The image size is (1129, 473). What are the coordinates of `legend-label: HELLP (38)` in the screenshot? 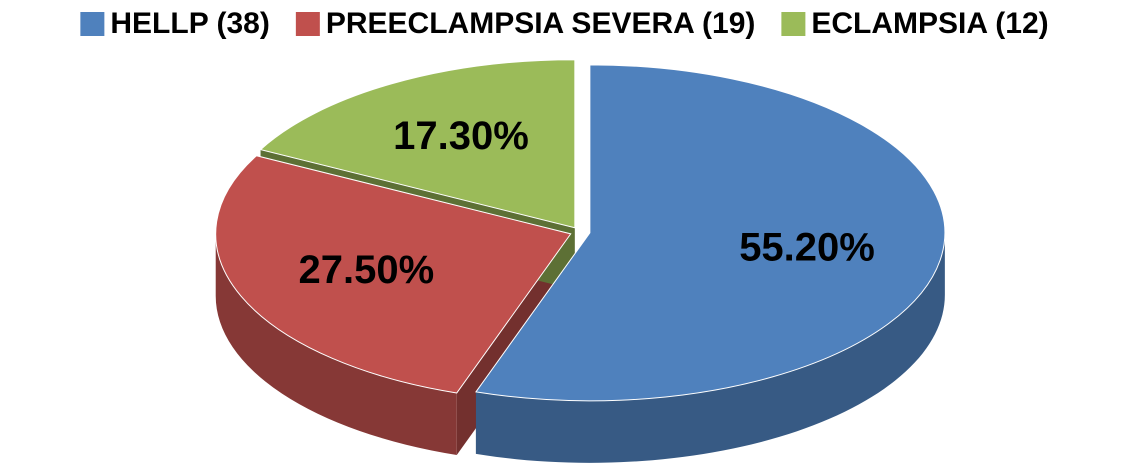 It's located at (189, 23).